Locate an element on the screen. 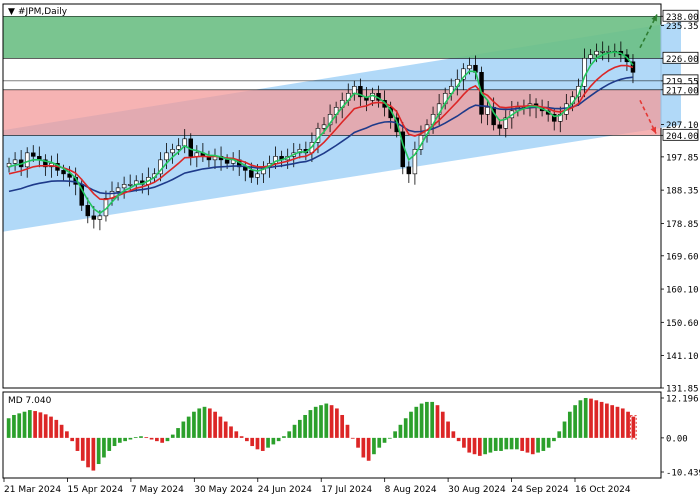 This screenshot has width=700, height=500. macd-last-bar-highlight is located at coordinates (633, 427).